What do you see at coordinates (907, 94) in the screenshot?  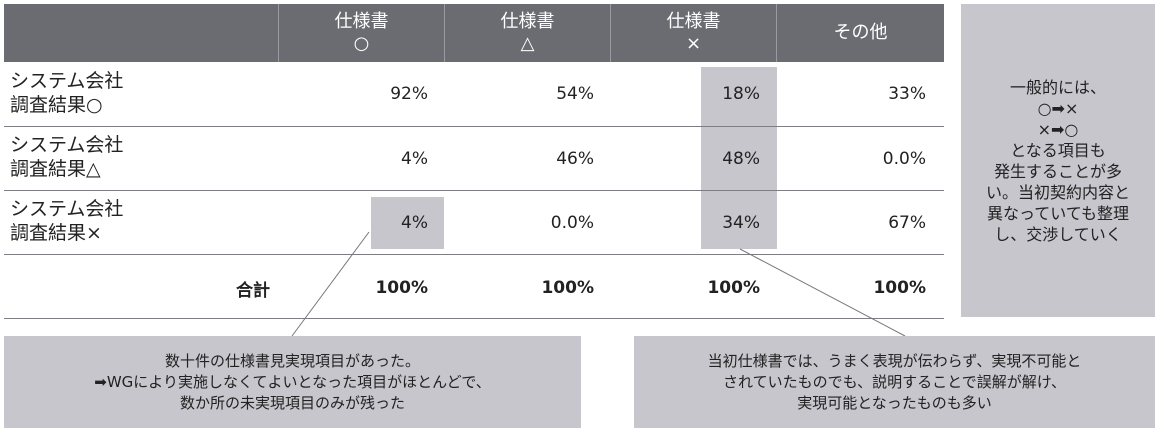 I see `cell-value: 33%` at bounding box center [907, 94].